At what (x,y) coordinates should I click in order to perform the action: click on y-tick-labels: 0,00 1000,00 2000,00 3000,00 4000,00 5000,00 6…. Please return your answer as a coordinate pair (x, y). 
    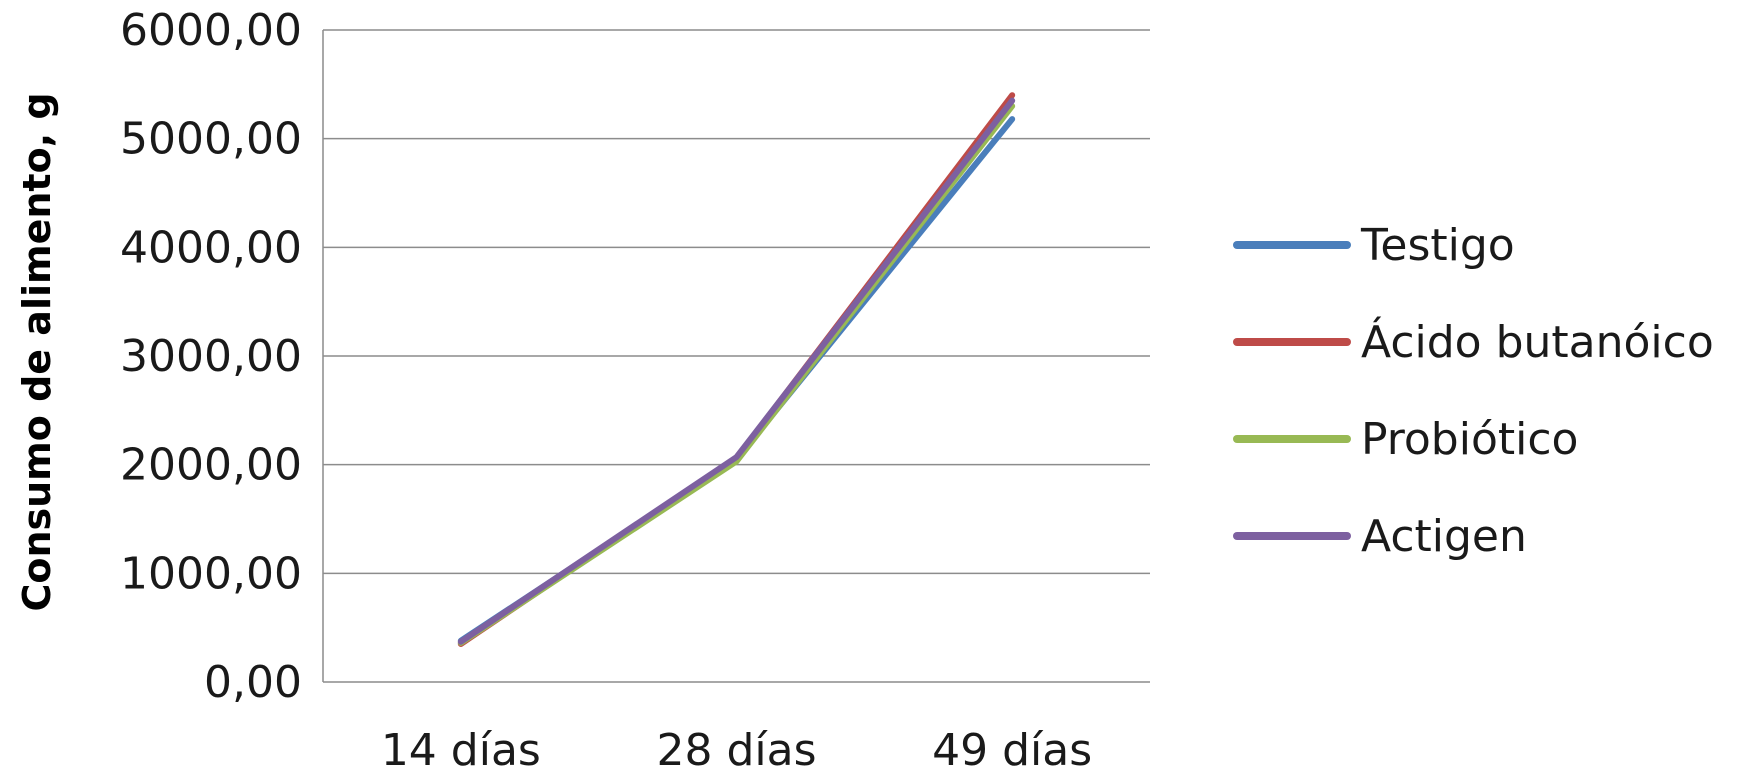
    Looking at the image, I should click on (211, 356).